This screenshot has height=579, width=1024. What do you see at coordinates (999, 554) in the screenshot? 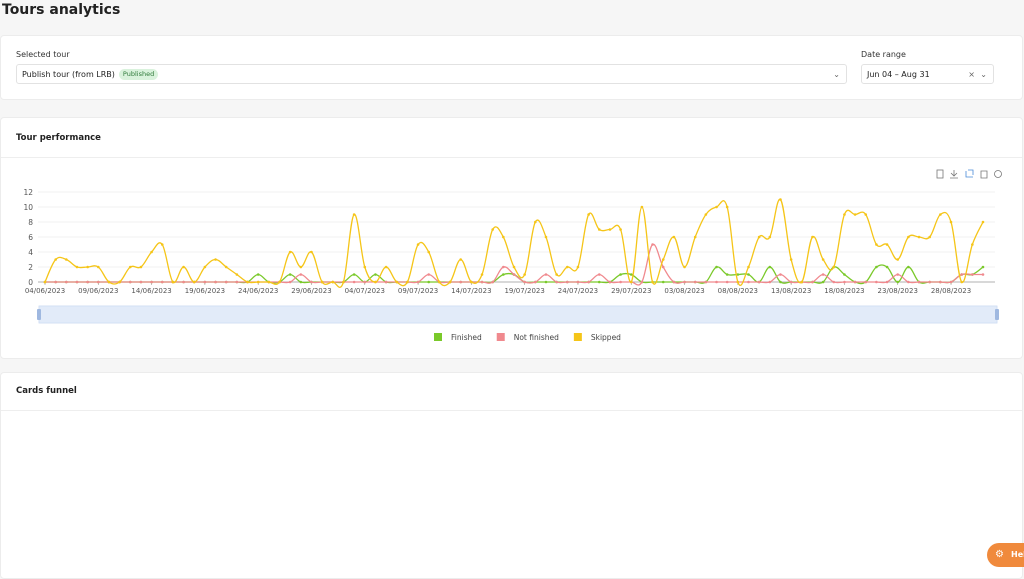
I see `help-icon: ⚙` at bounding box center [999, 554].